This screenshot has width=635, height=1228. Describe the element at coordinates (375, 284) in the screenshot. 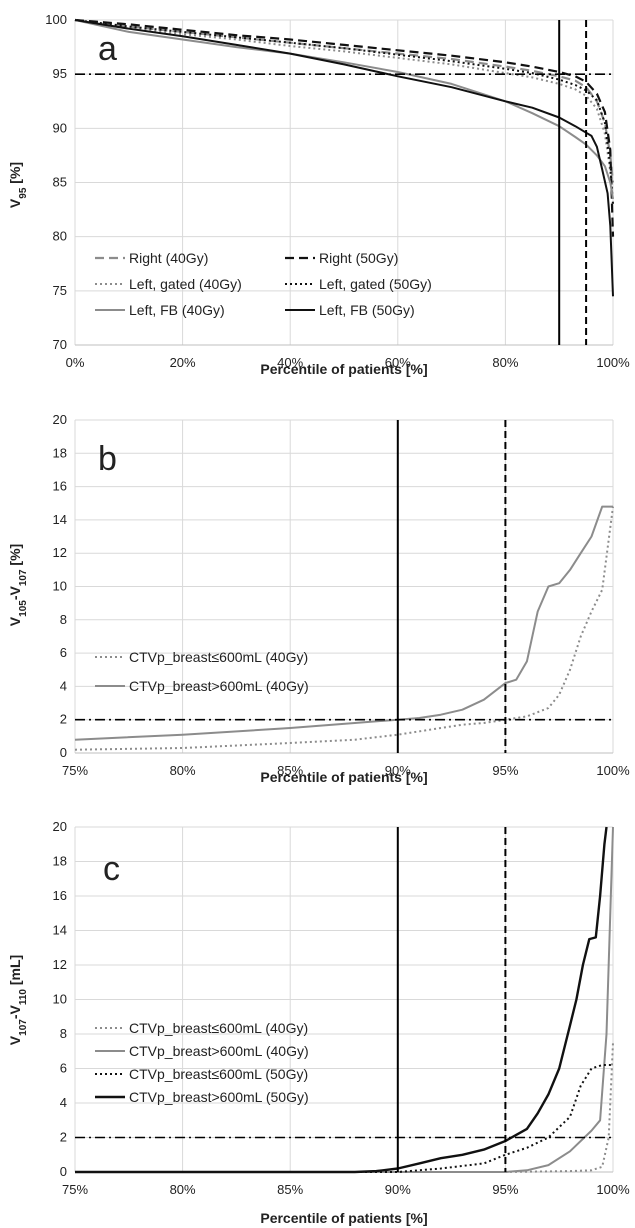

I see `legend-label: Left, gated (50Gy)` at that location.